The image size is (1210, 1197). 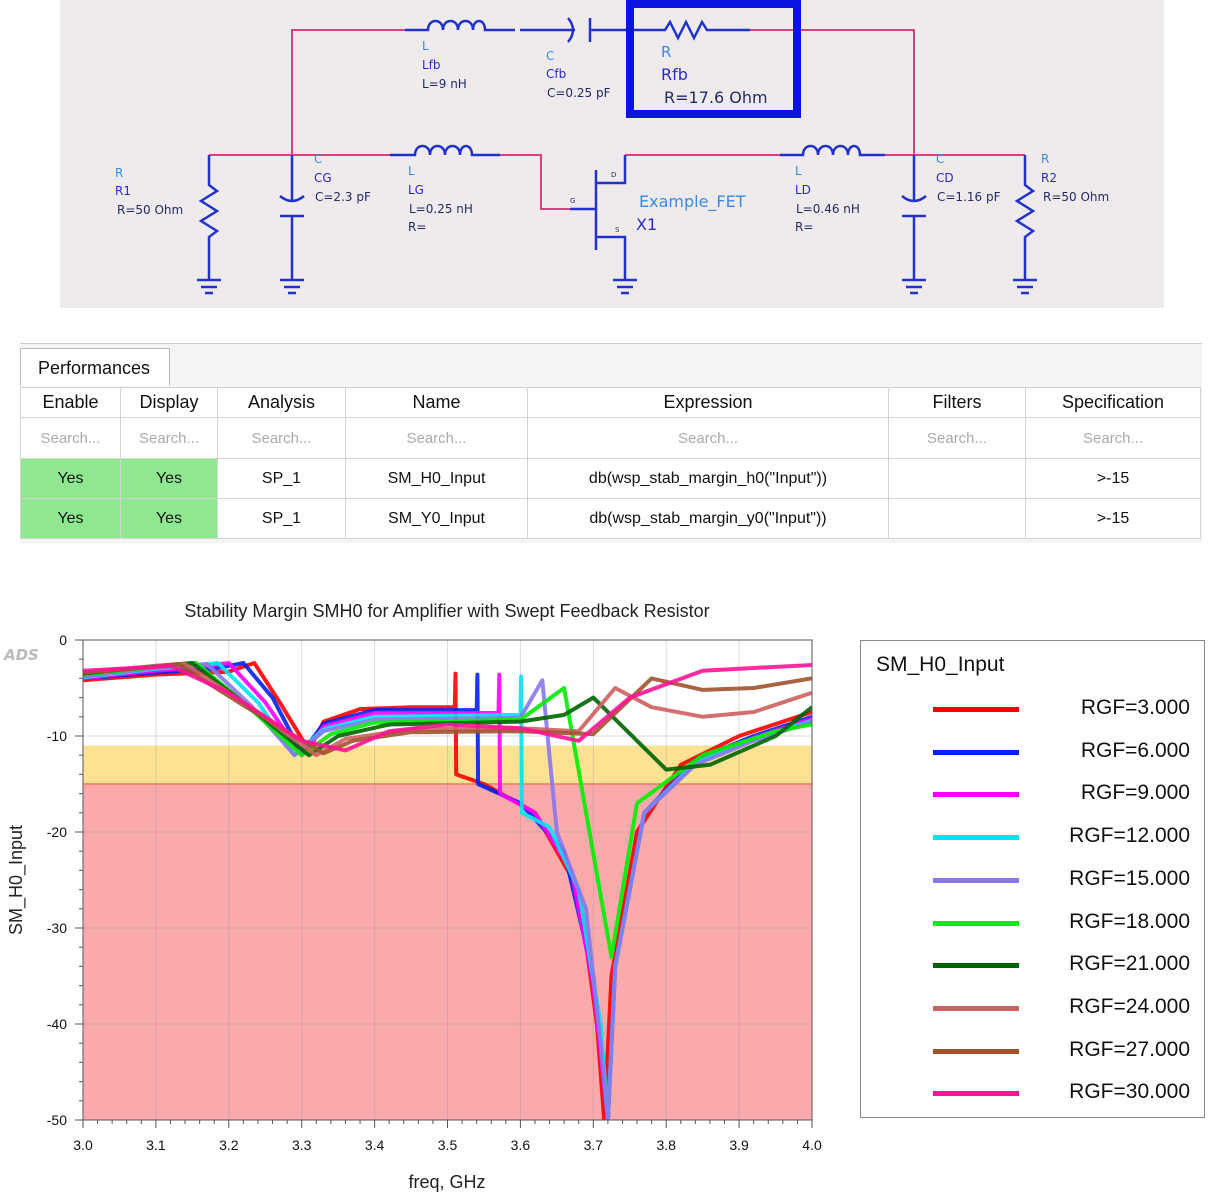 What do you see at coordinates (411, 171) in the screenshot?
I see `lg-type: L` at bounding box center [411, 171].